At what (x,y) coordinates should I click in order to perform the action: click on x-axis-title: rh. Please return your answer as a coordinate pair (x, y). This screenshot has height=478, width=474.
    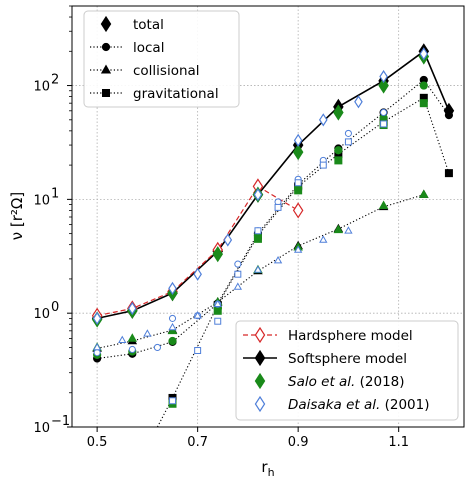
    Looking at the image, I should click on (267, 468).